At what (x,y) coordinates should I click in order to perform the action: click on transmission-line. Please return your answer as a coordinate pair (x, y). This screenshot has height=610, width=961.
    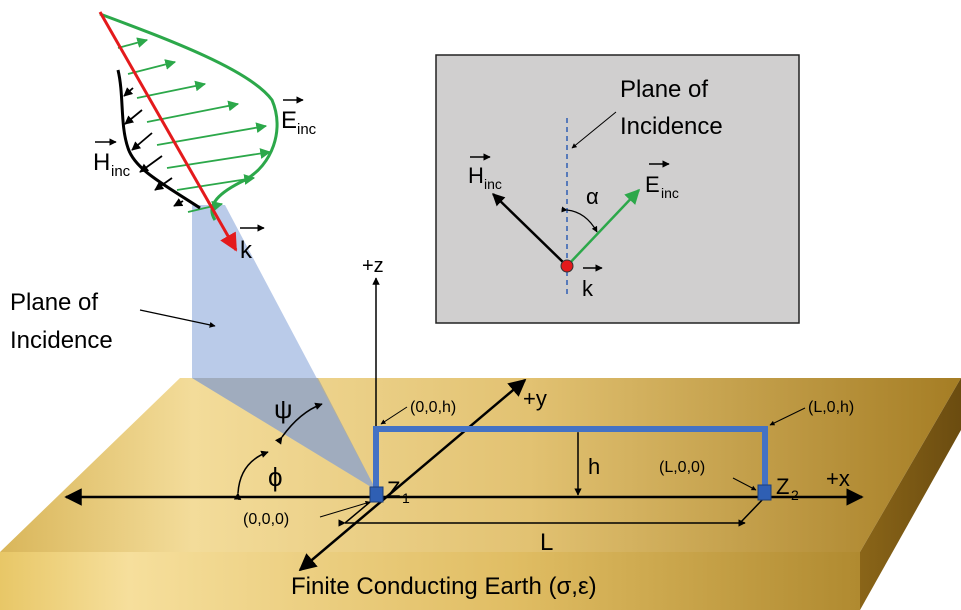
    Looking at the image, I should click on (570, 458).